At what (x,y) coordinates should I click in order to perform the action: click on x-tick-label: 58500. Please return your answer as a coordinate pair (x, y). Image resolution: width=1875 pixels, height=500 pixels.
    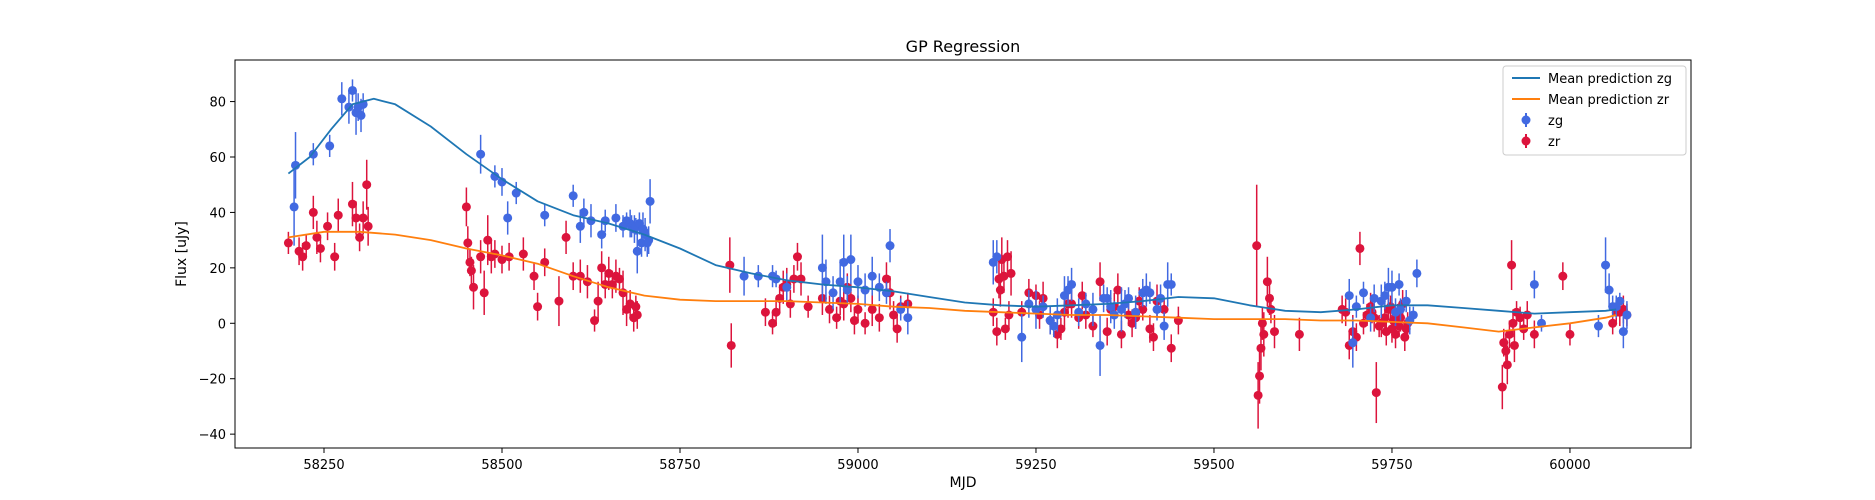
    Looking at the image, I should click on (501, 465).